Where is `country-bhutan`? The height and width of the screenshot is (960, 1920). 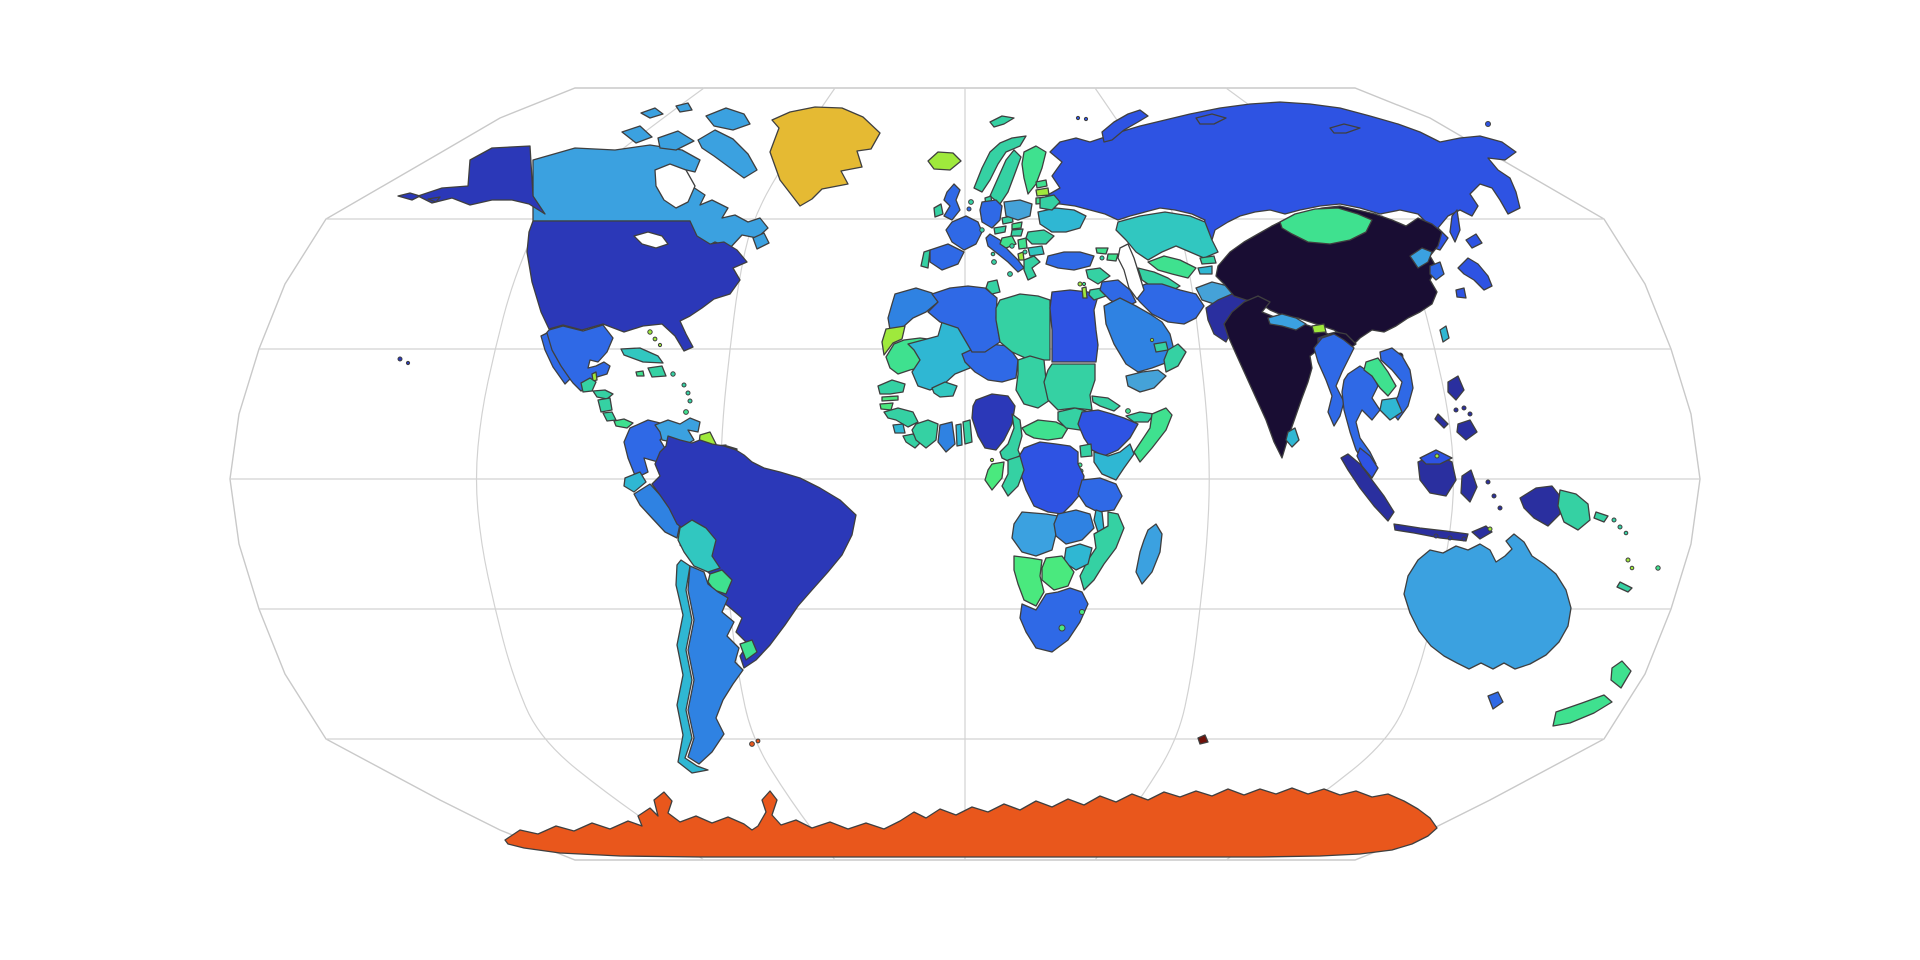
country-bhutan is located at coordinates (1319, 328).